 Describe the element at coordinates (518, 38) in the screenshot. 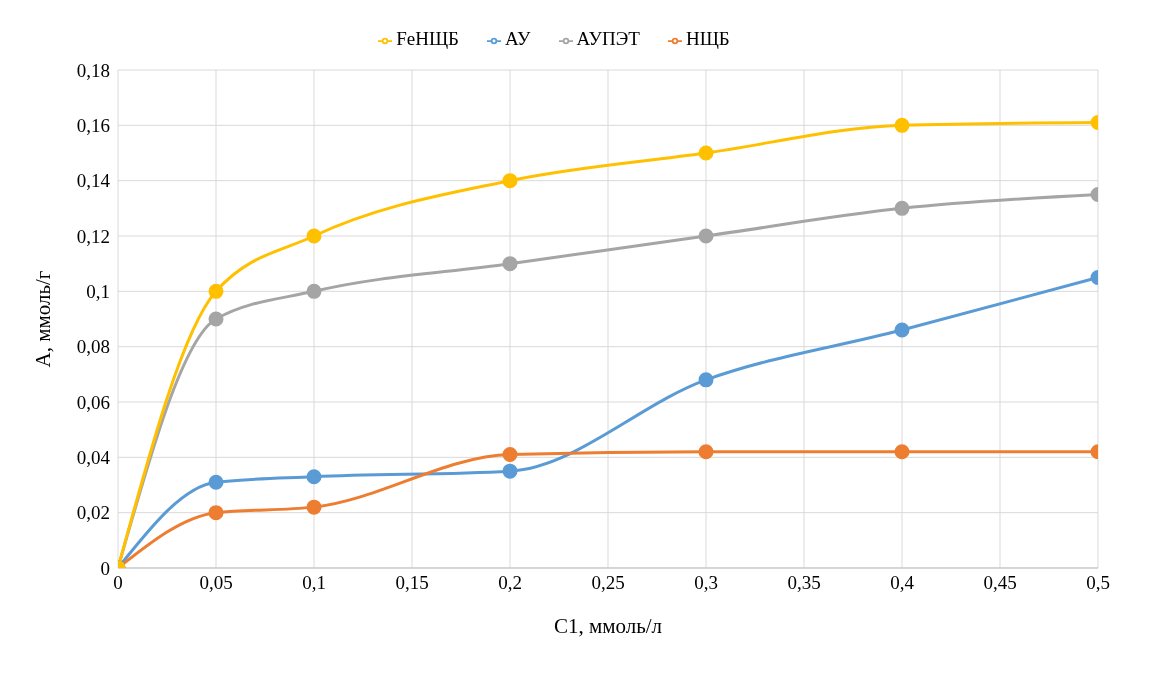

I see `legend-label: АУ` at that location.